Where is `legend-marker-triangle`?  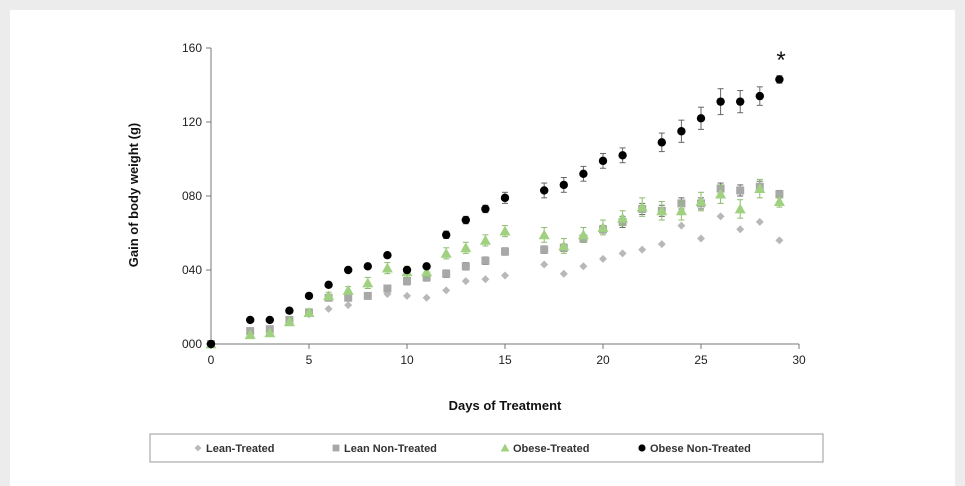 legend-marker-triangle is located at coordinates (505, 447).